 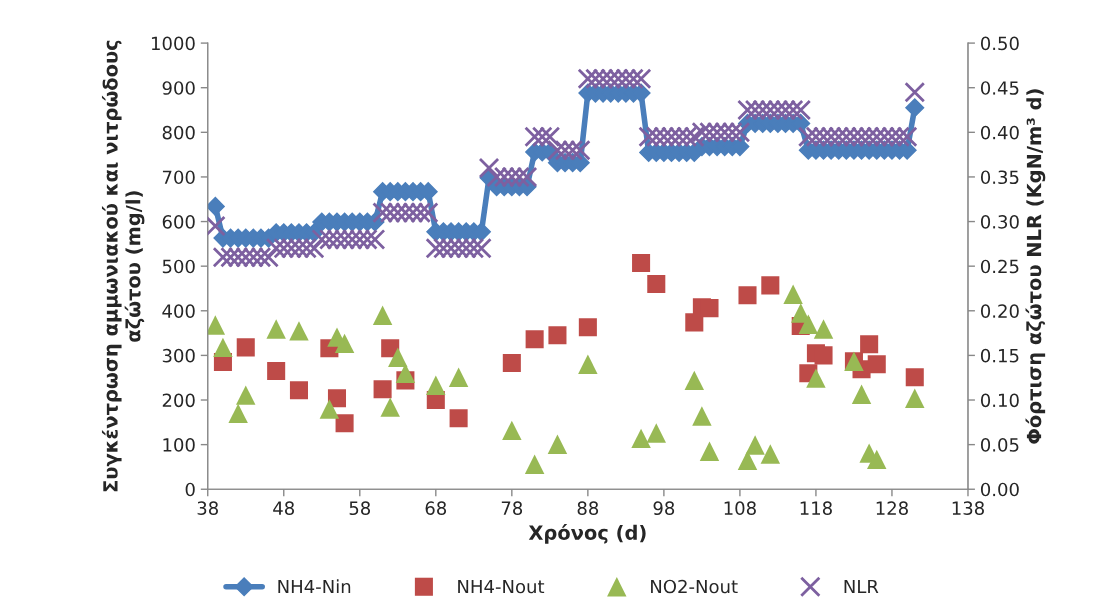 What do you see at coordinates (999, 177) in the screenshot?
I see `y2-tick-label: 0.35` at bounding box center [999, 177].